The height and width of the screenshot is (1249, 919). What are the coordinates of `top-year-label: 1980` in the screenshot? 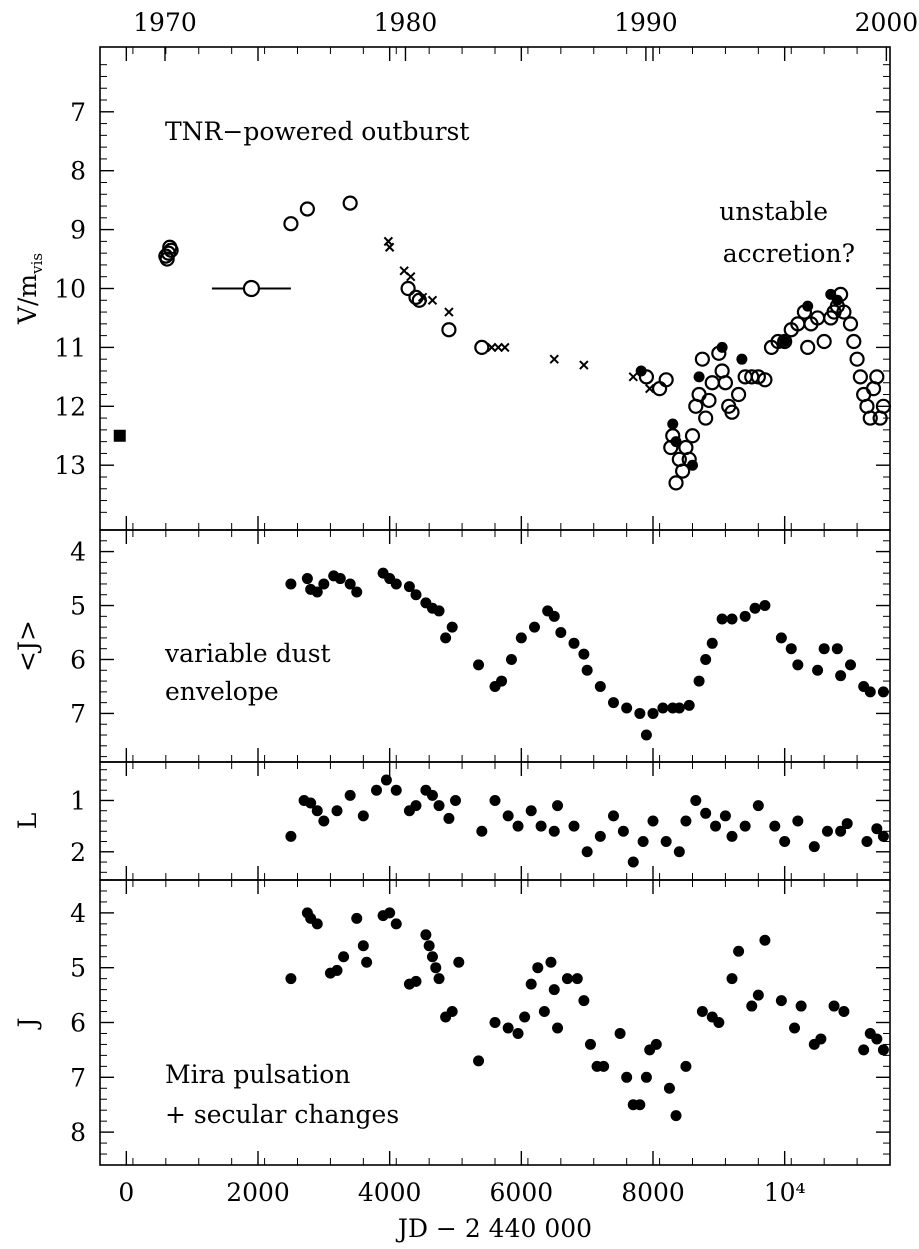 It's located at (406, 22).